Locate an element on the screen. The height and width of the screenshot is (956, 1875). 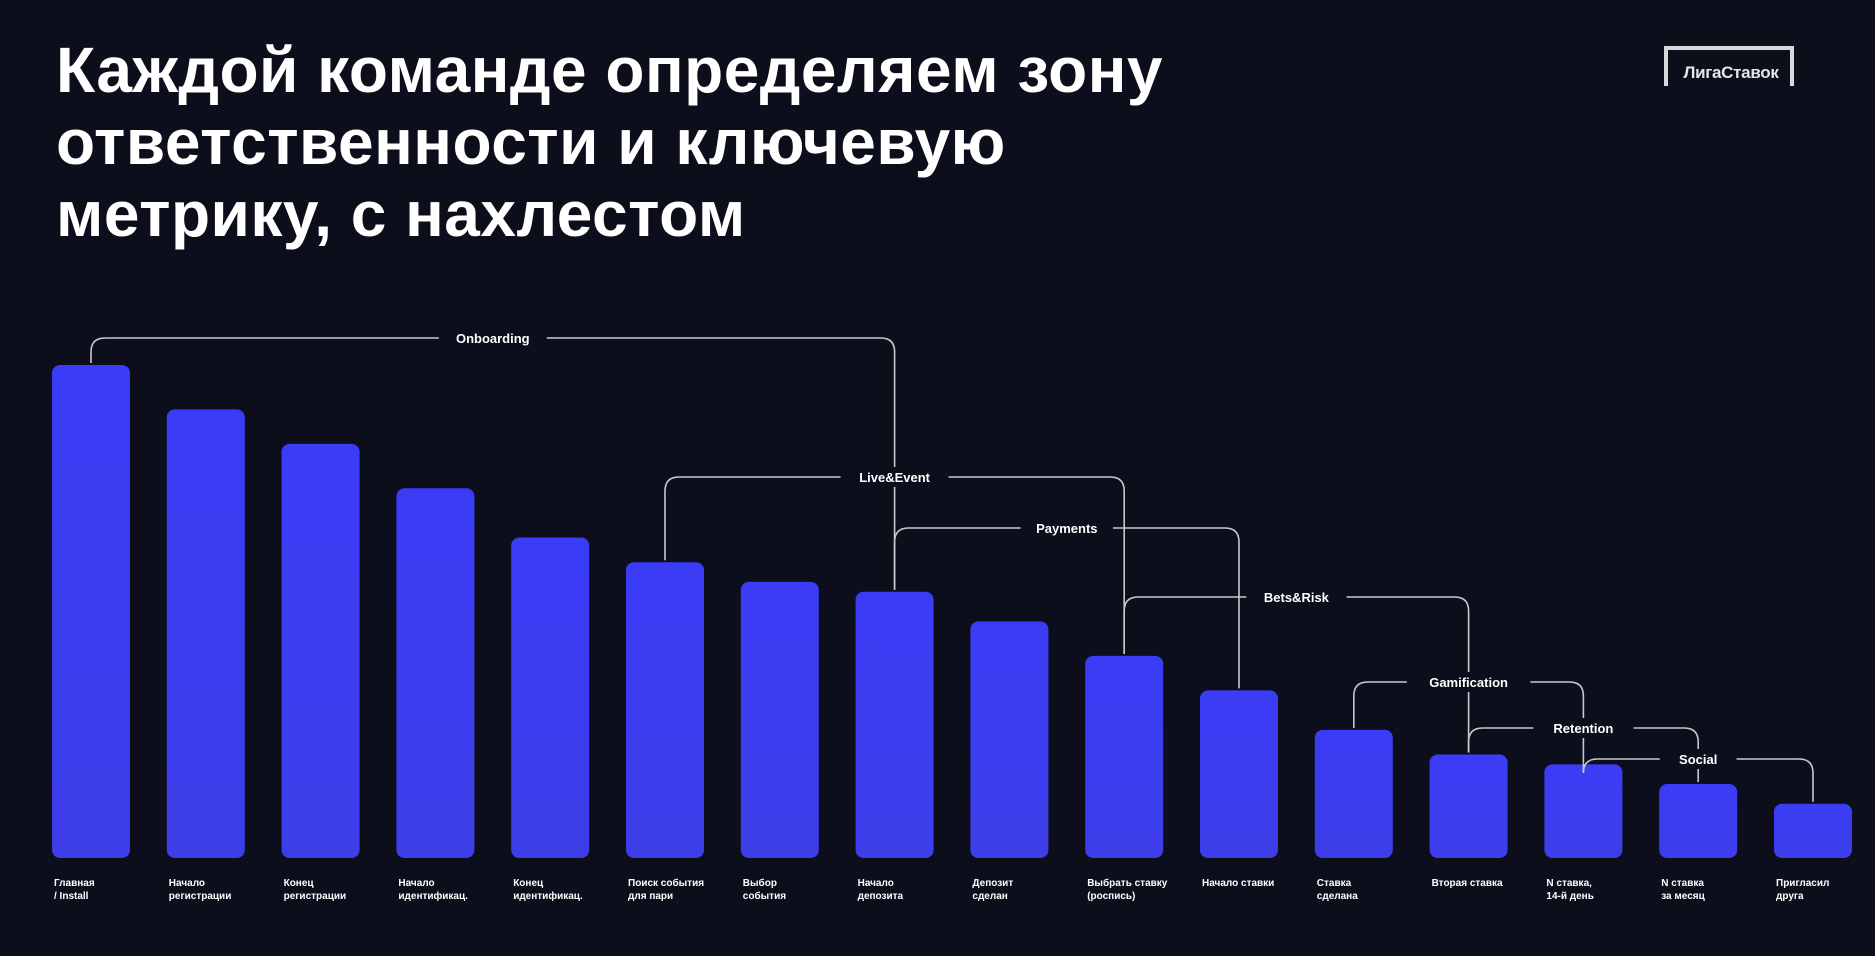
category-label-line: N ставка is located at coordinates (1682, 883).